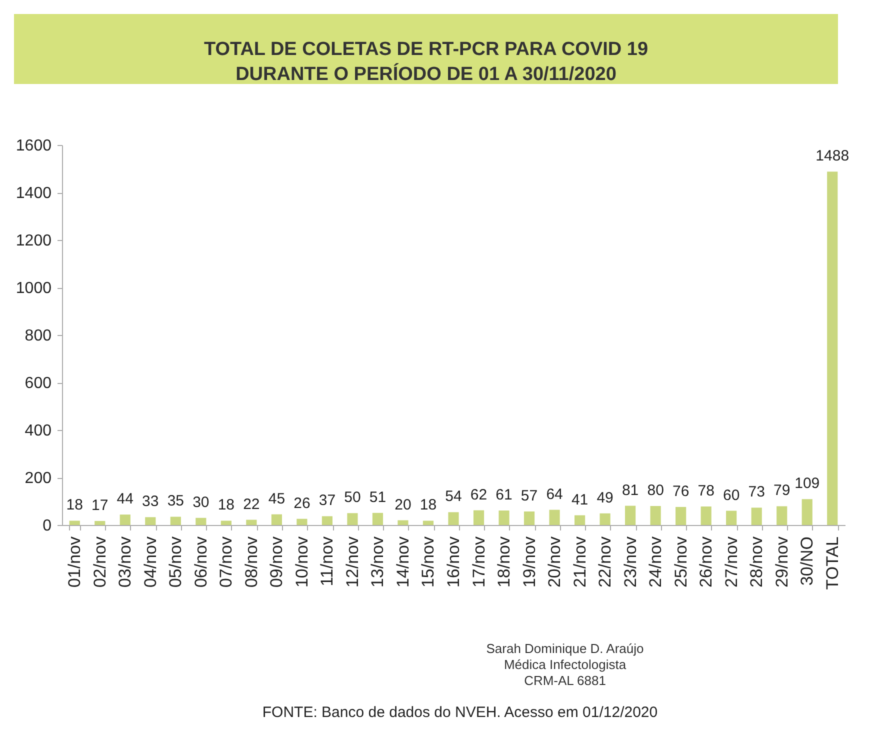  I want to click on x-tick-label: 16/nov, so click(453, 562).